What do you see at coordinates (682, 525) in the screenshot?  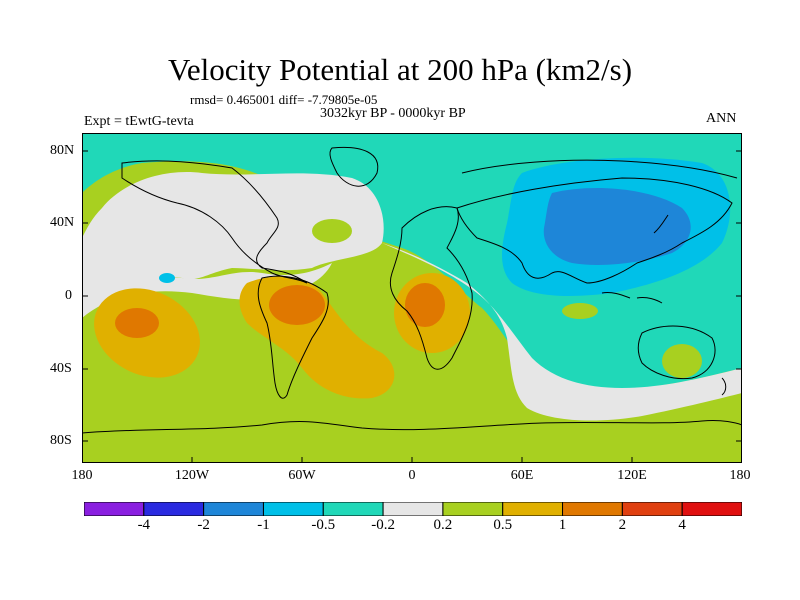 I see `colorbar-label: 4` at bounding box center [682, 525].